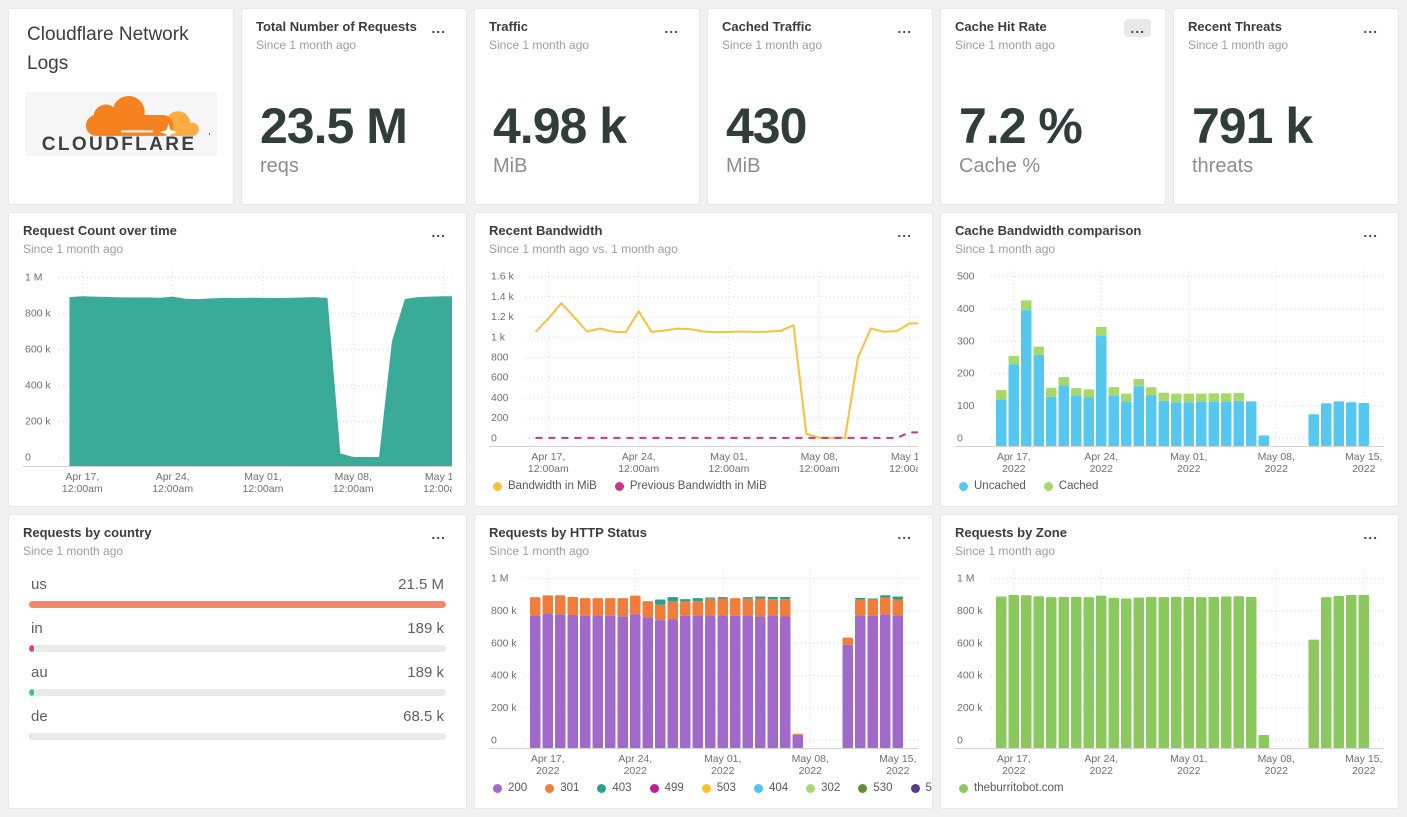 The width and height of the screenshot is (1407, 817). Describe the element at coordinates (336, 26) in the screenshot. I see `panel-title: Total Number of Requests` at that location.